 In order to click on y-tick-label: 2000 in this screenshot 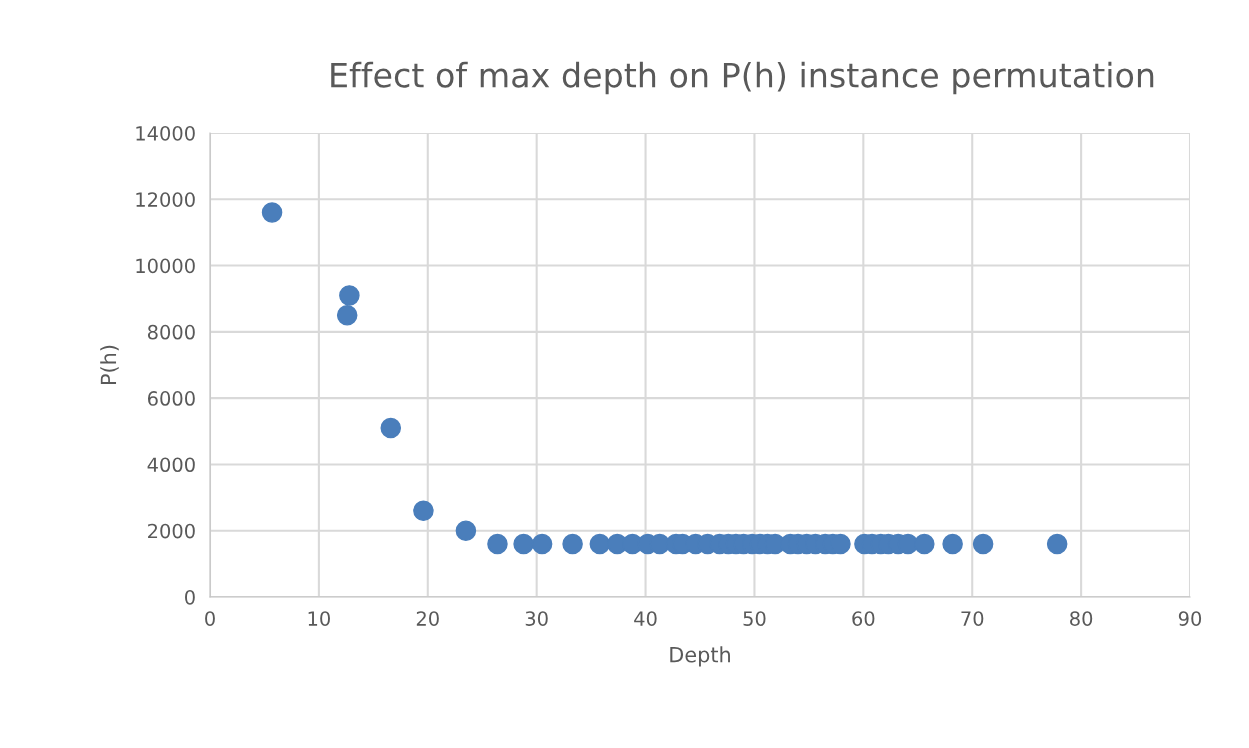, I will do `click(171, 531)`.